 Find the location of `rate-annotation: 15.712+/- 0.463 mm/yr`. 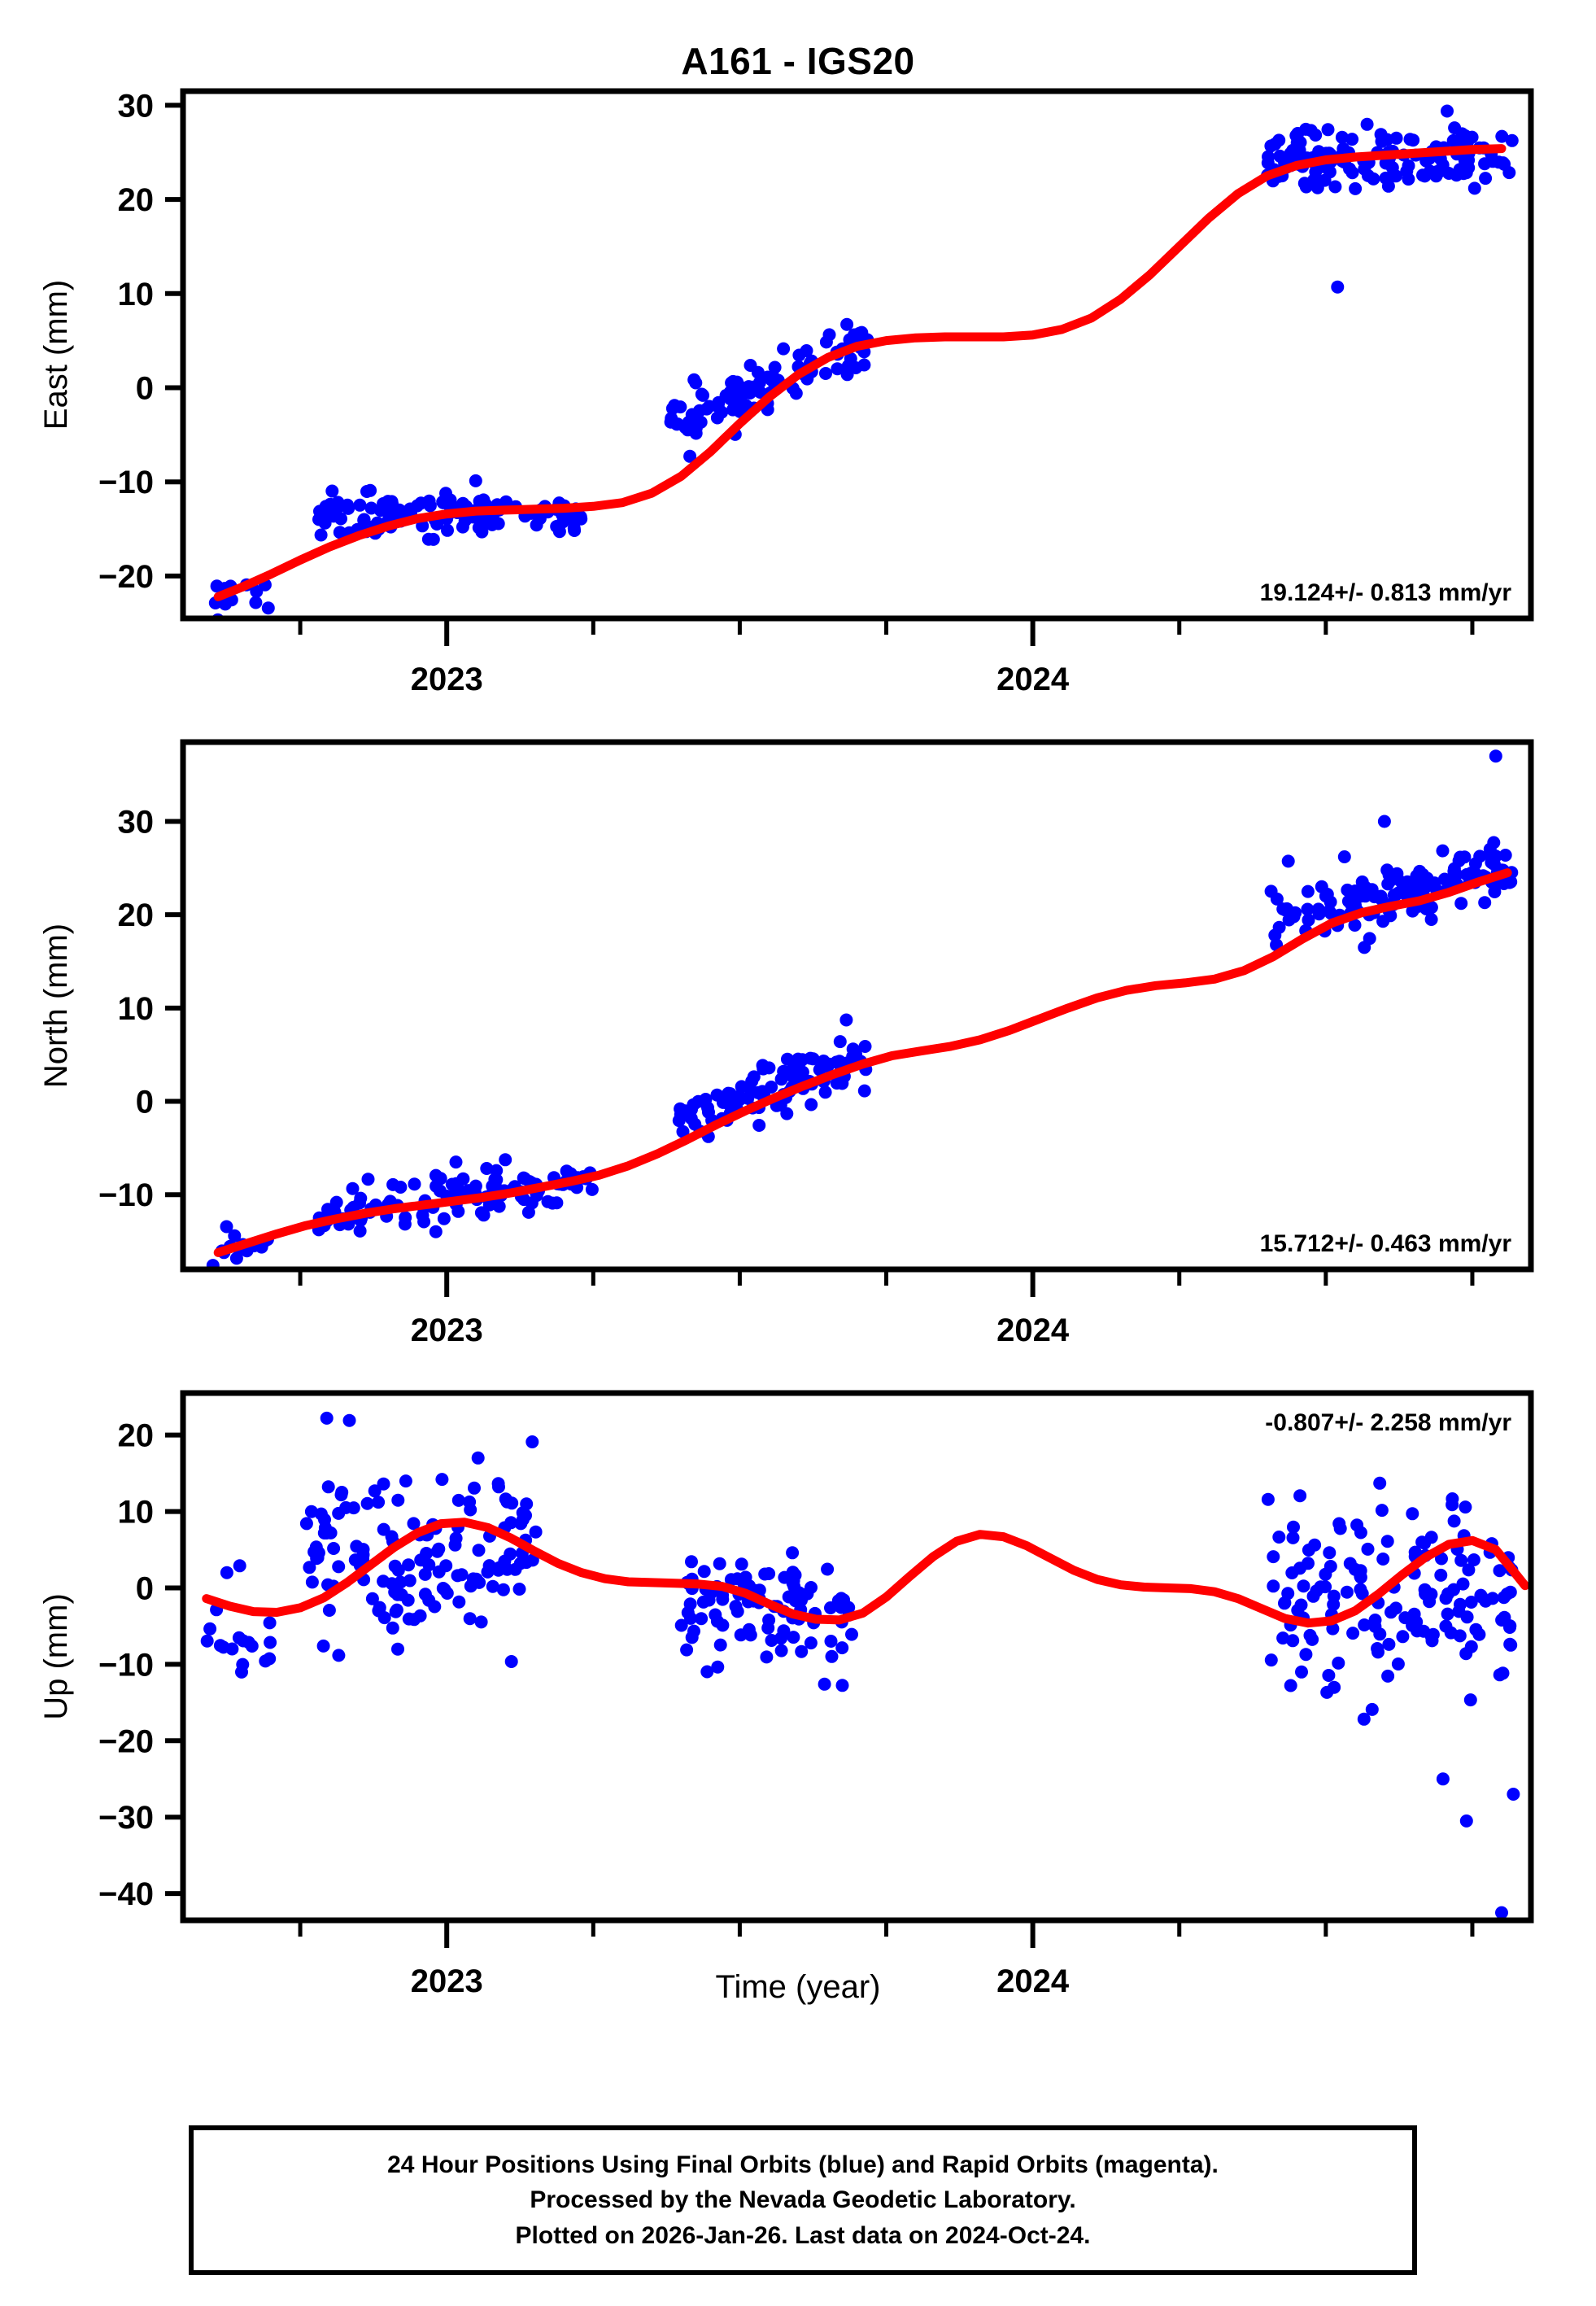

rate-annotation: 15.712+/- 0.463 mm/yr is located at coordinates (1386, 1243).